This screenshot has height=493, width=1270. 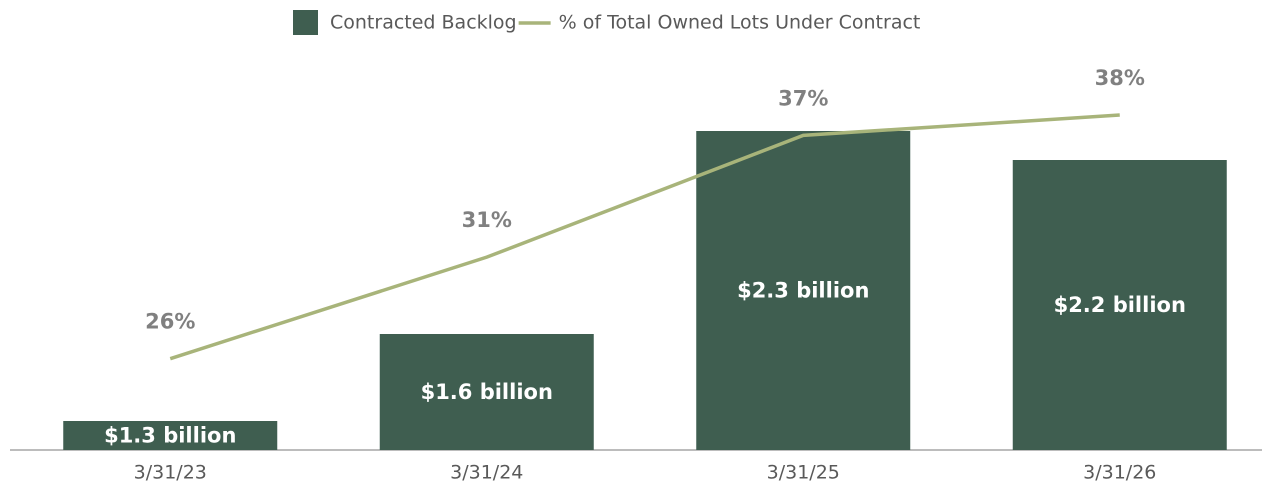 I want to click on legend-swatch, so click(x=305, y=22).